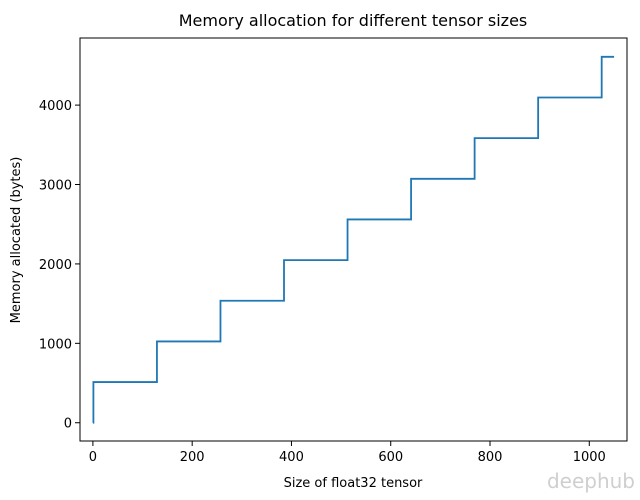  What do you see at coordinates (589, 457) in the screenshot?
I see `x-tick-label: 1000` at bounding box center [589, 457].